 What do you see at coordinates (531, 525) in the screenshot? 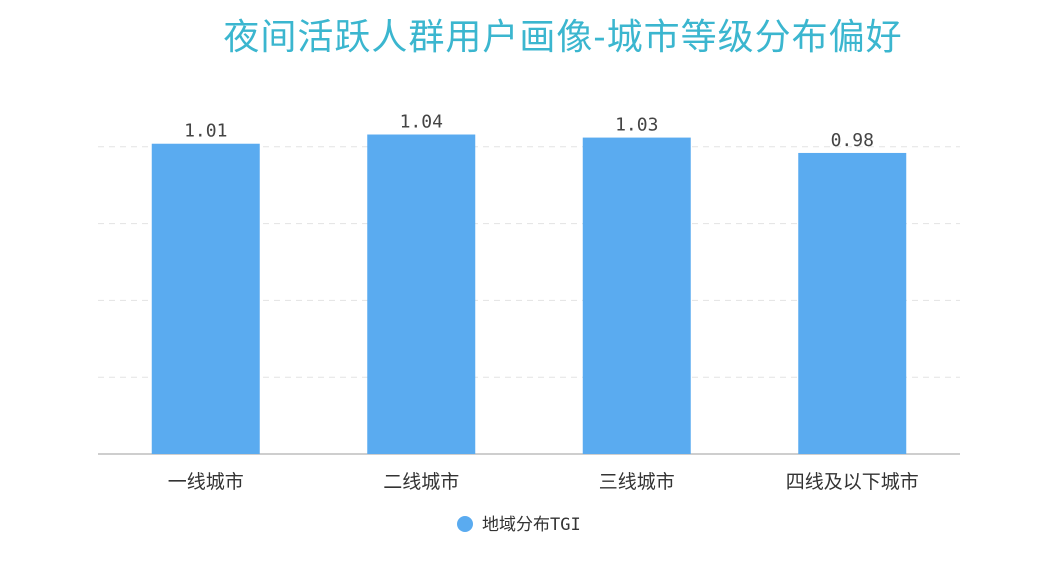
I see `legend-label: 地域分布TGI` at bounding box center [531, 525].